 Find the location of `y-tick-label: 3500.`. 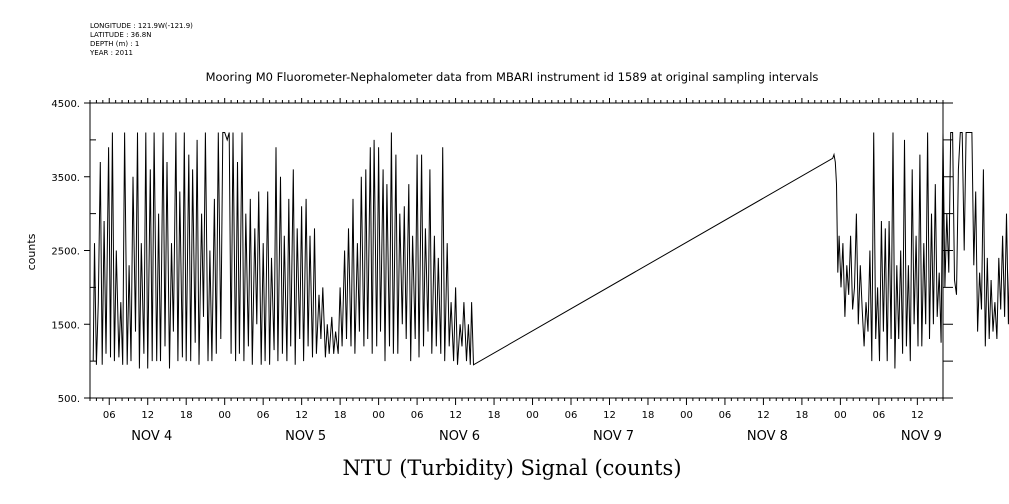

y-tick-label: 3500. is located at coordinates (65, 178).